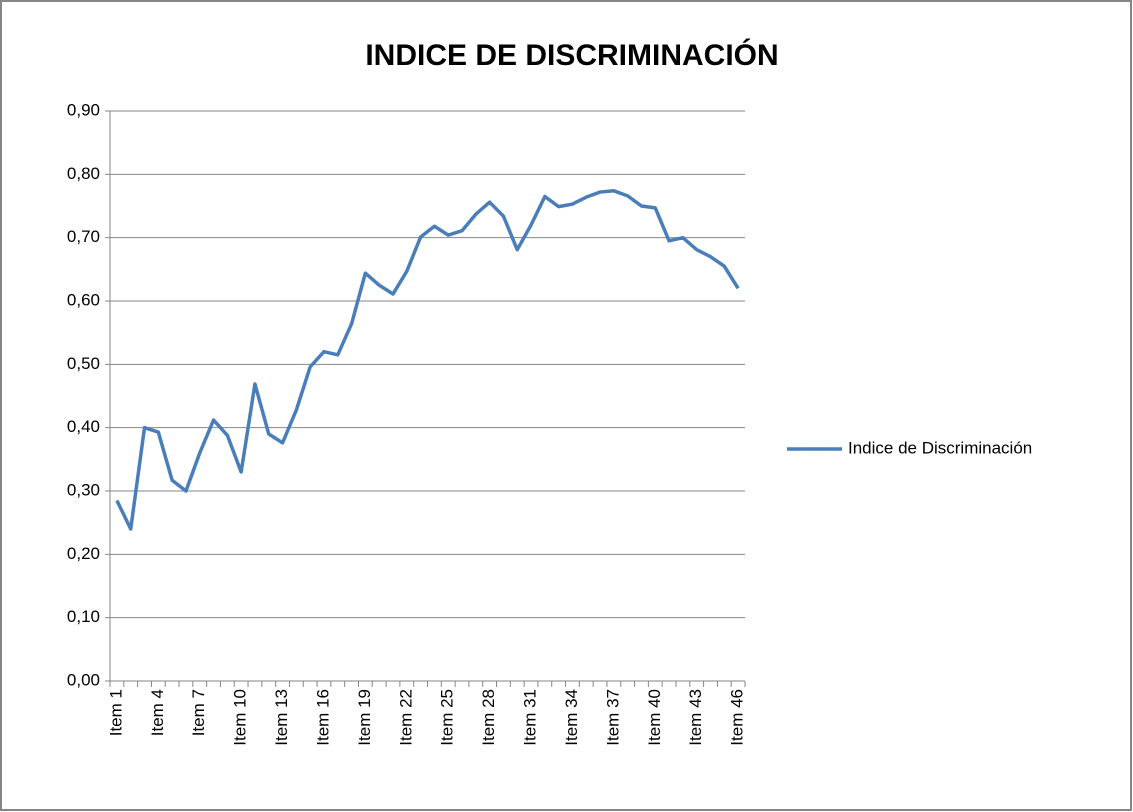 Image resolution: width=1133 pixels, height=812 pixels. Describe the element at coordinates (612, 717) in the screenshot. I see `x-tick-label: Item 37` at that location.